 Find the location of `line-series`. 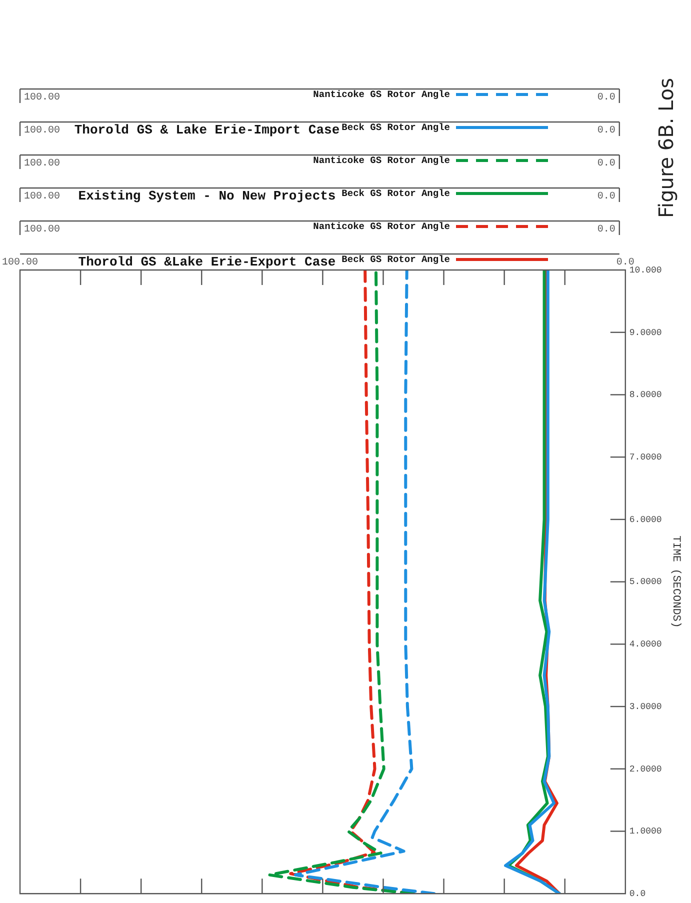

line-series is located at coordinates (365, 582).